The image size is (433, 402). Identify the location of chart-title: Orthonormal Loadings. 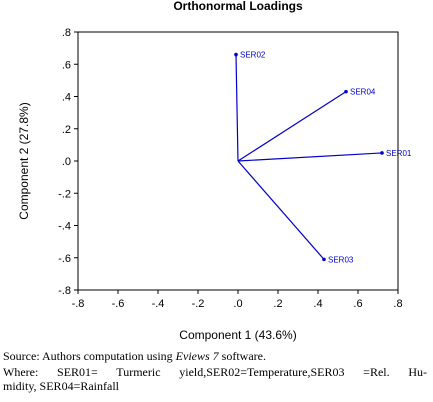
(238, 6).